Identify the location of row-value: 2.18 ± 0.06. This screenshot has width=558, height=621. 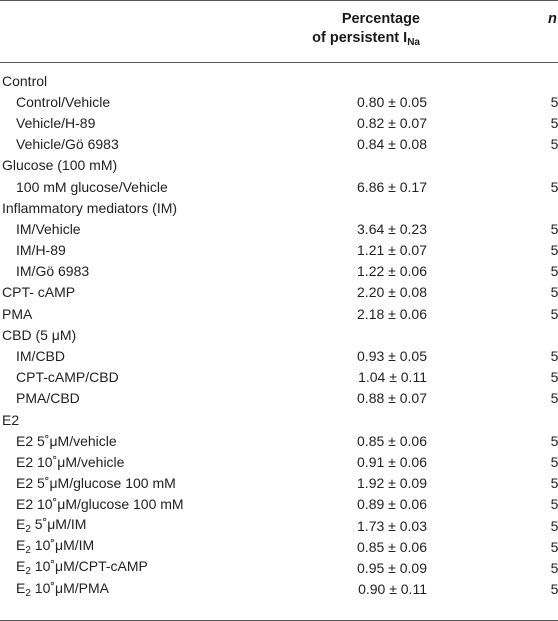
(373, 313).